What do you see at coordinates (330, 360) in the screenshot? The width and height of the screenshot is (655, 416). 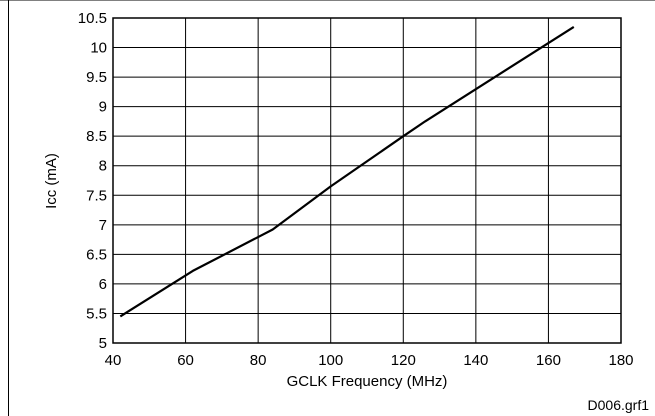 I see `x-tick-label: 100` at bounding box center [330, 360].